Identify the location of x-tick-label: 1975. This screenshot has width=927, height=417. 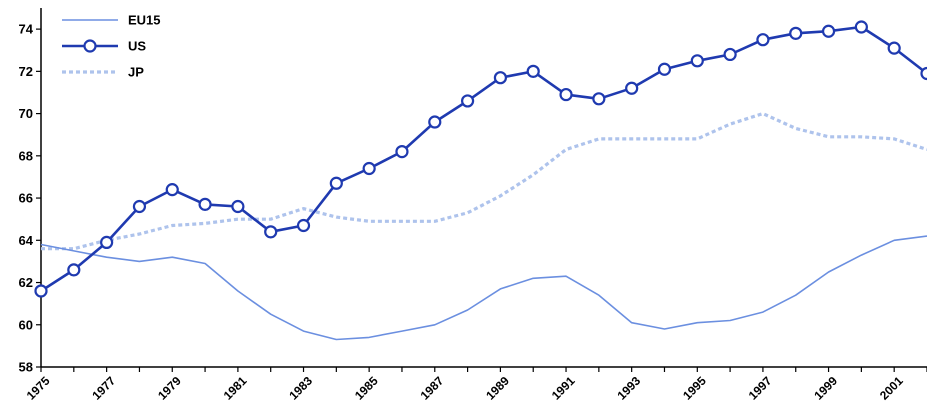
(38, 388).